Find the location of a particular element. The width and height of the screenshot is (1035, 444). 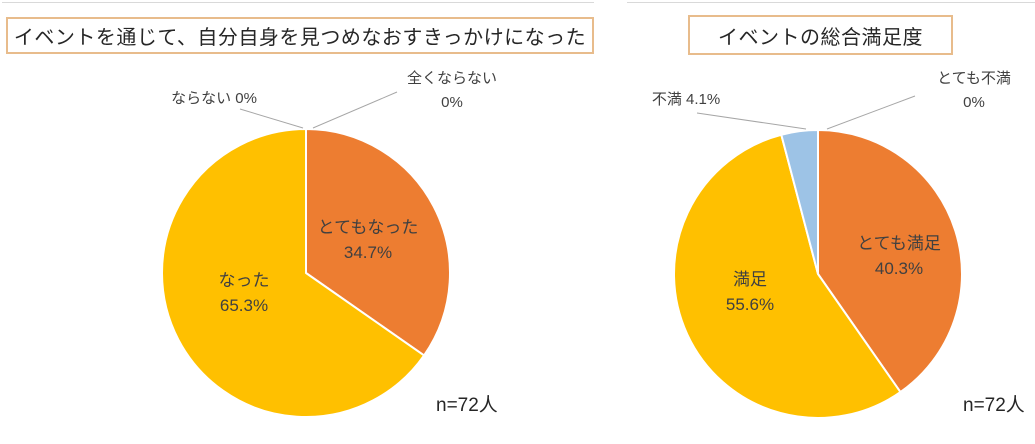

callout-text: ならない 0% is located at coordinates (214, 98).